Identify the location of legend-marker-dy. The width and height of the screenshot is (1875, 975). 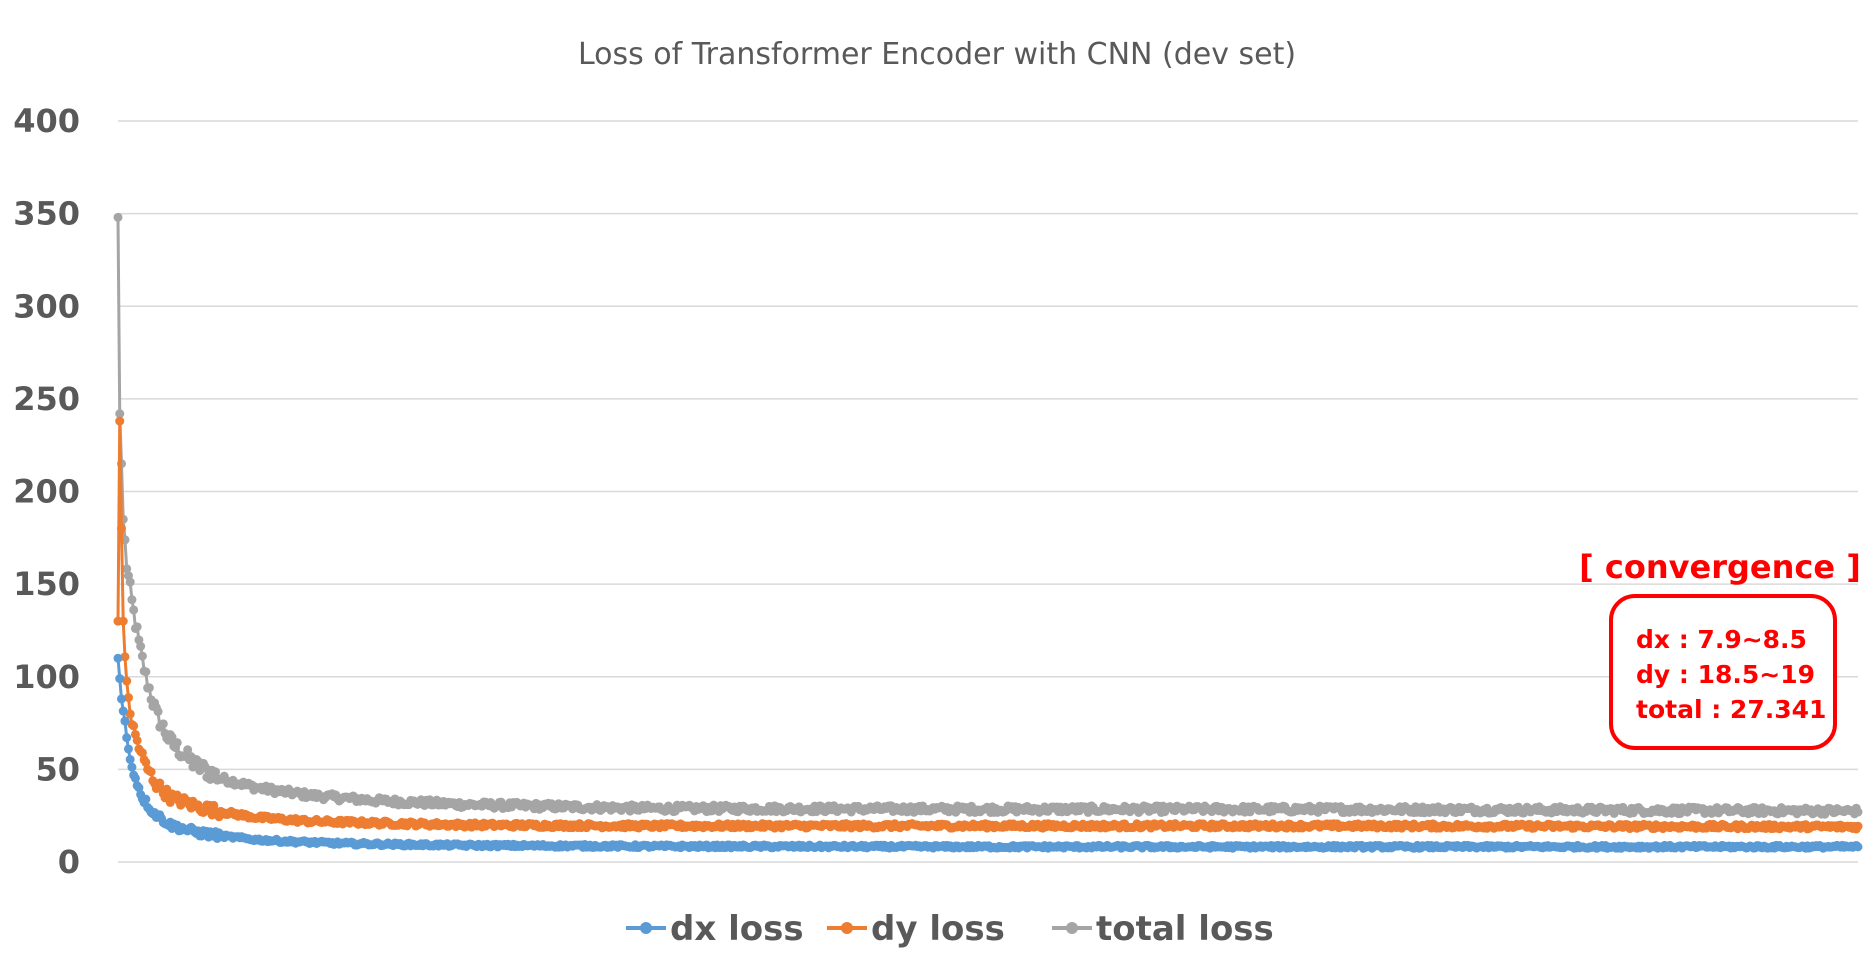
(847, 928).